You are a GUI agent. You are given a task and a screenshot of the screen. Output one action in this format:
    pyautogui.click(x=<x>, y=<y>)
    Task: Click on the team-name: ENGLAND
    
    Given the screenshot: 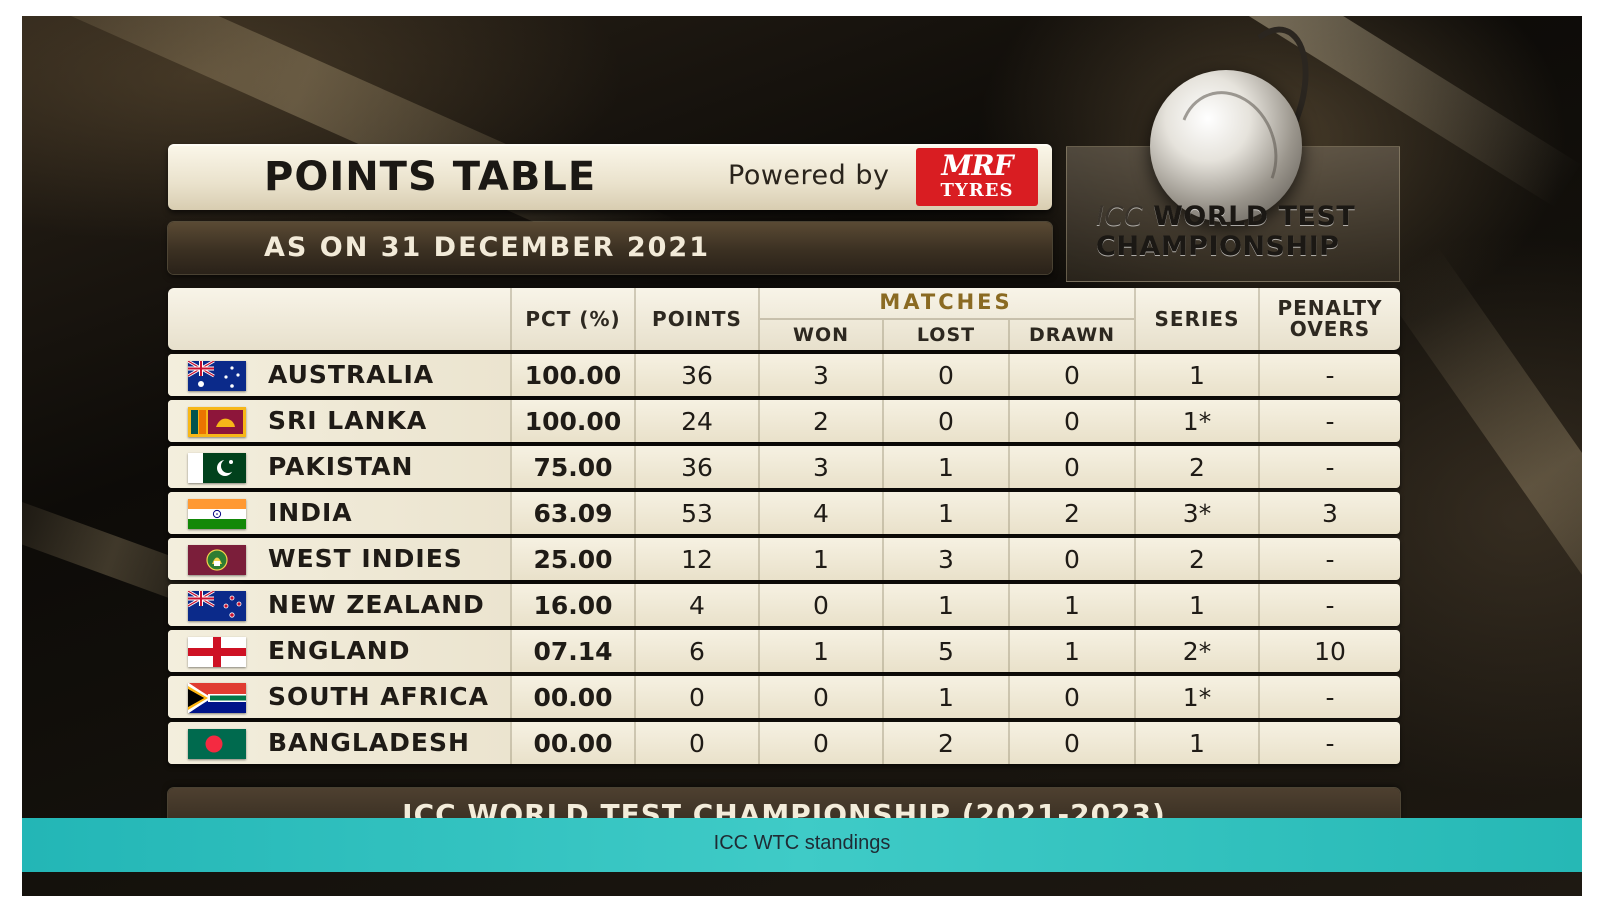 What is the action you would take?
    pyautogui.click(x=339, y=650)
    